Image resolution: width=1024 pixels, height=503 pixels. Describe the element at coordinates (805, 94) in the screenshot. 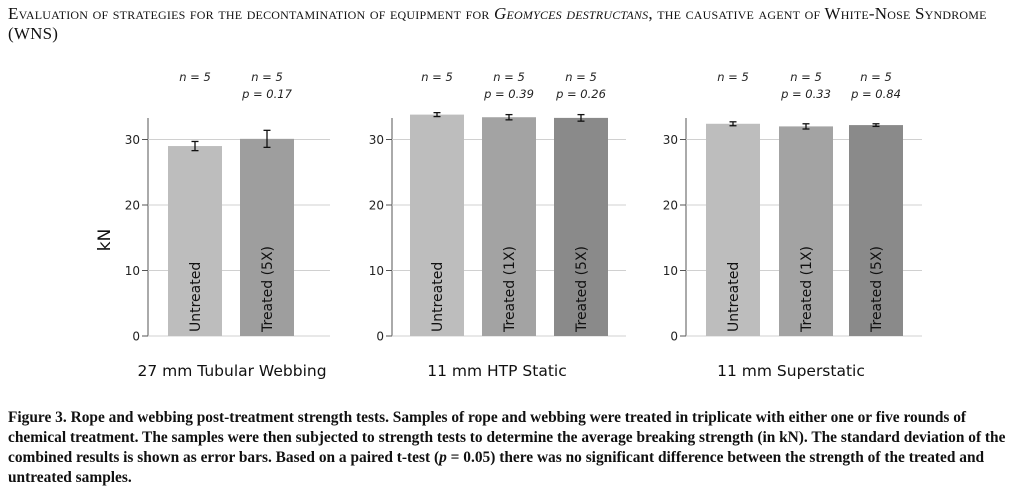

I see `p-label: p = 0.33` at that location.